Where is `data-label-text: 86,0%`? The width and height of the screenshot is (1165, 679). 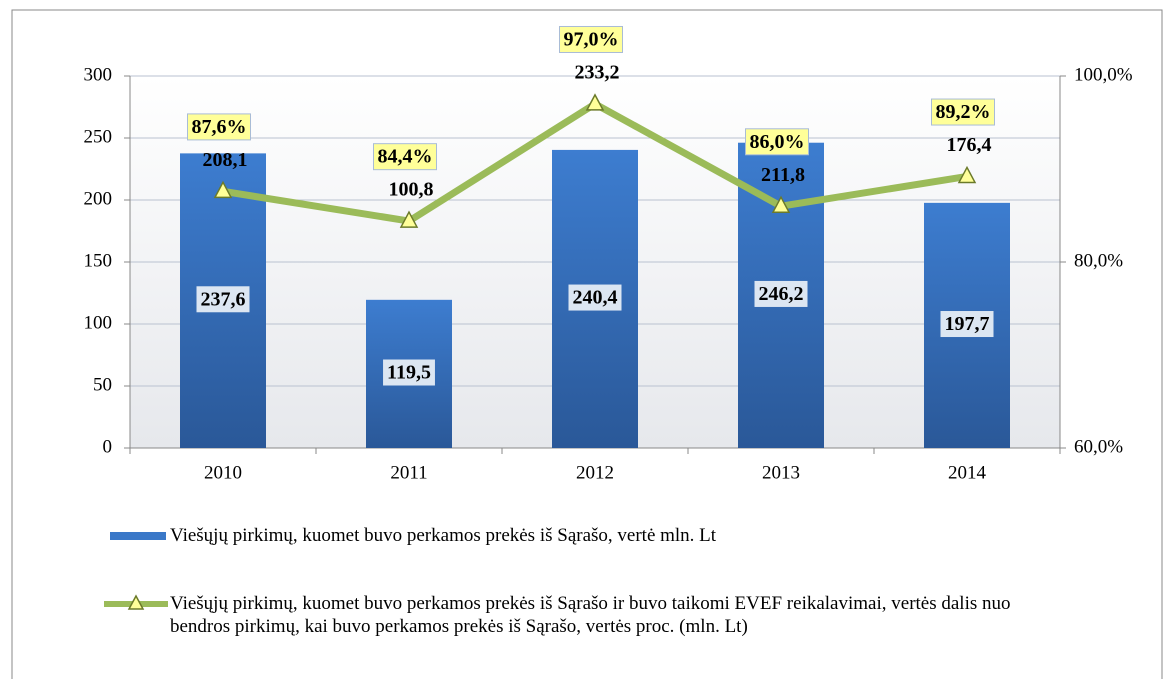
data-label-text: 86,0% is located at coordinates (777, 142).